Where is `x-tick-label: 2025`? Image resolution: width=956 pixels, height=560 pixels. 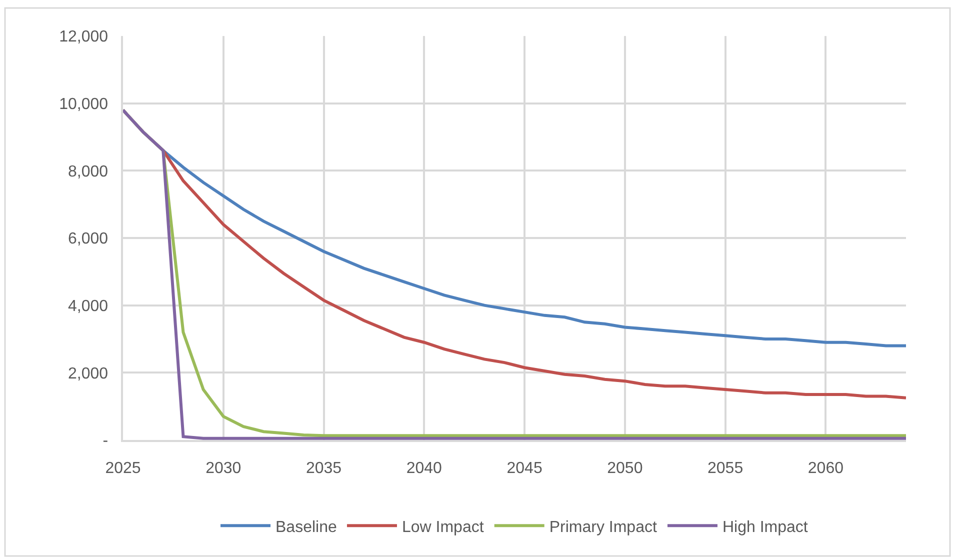 x-tick-label: 2025 is located at coordinates (123, 468).